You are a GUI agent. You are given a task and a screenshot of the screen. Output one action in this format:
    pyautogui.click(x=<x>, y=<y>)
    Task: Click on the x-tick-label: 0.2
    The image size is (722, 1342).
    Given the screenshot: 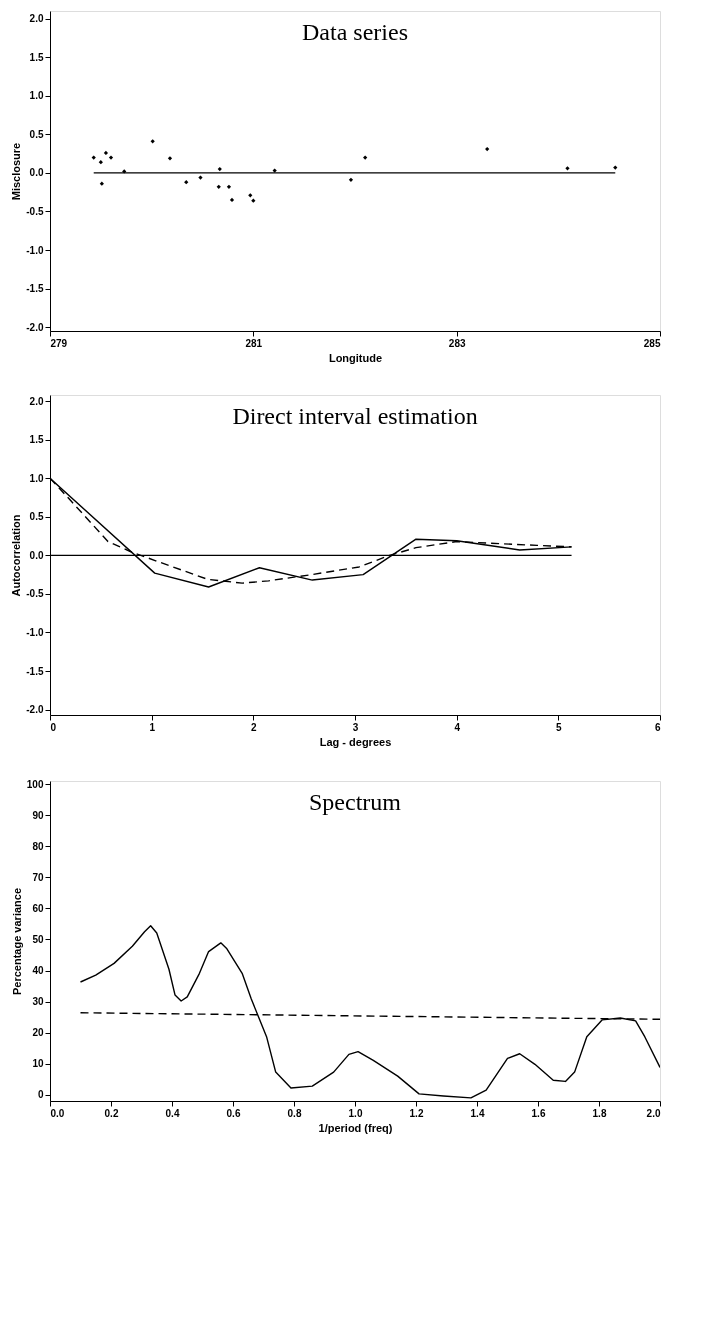 What is the action you would take?
    pyautogui.click(x=111, y=1113)
    